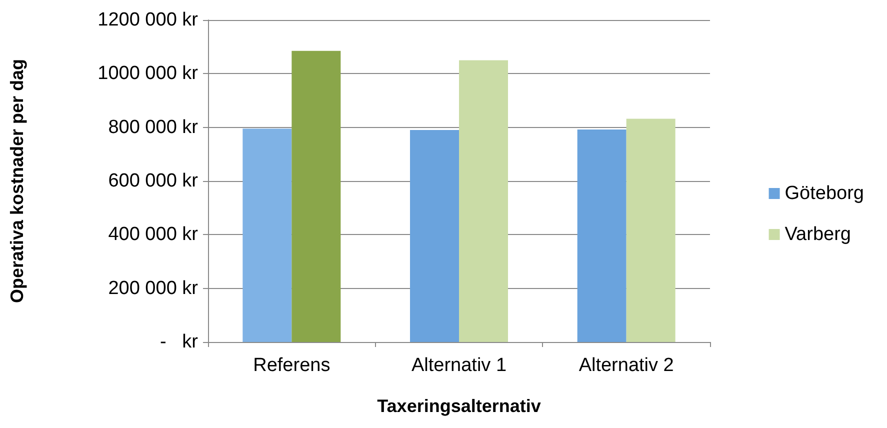 The height and width of the screenshot is (428, 887). Describe the element at coordinates (459, 365) in the screenshot. I see `x-tick-label: Alternativ 1` at that location.